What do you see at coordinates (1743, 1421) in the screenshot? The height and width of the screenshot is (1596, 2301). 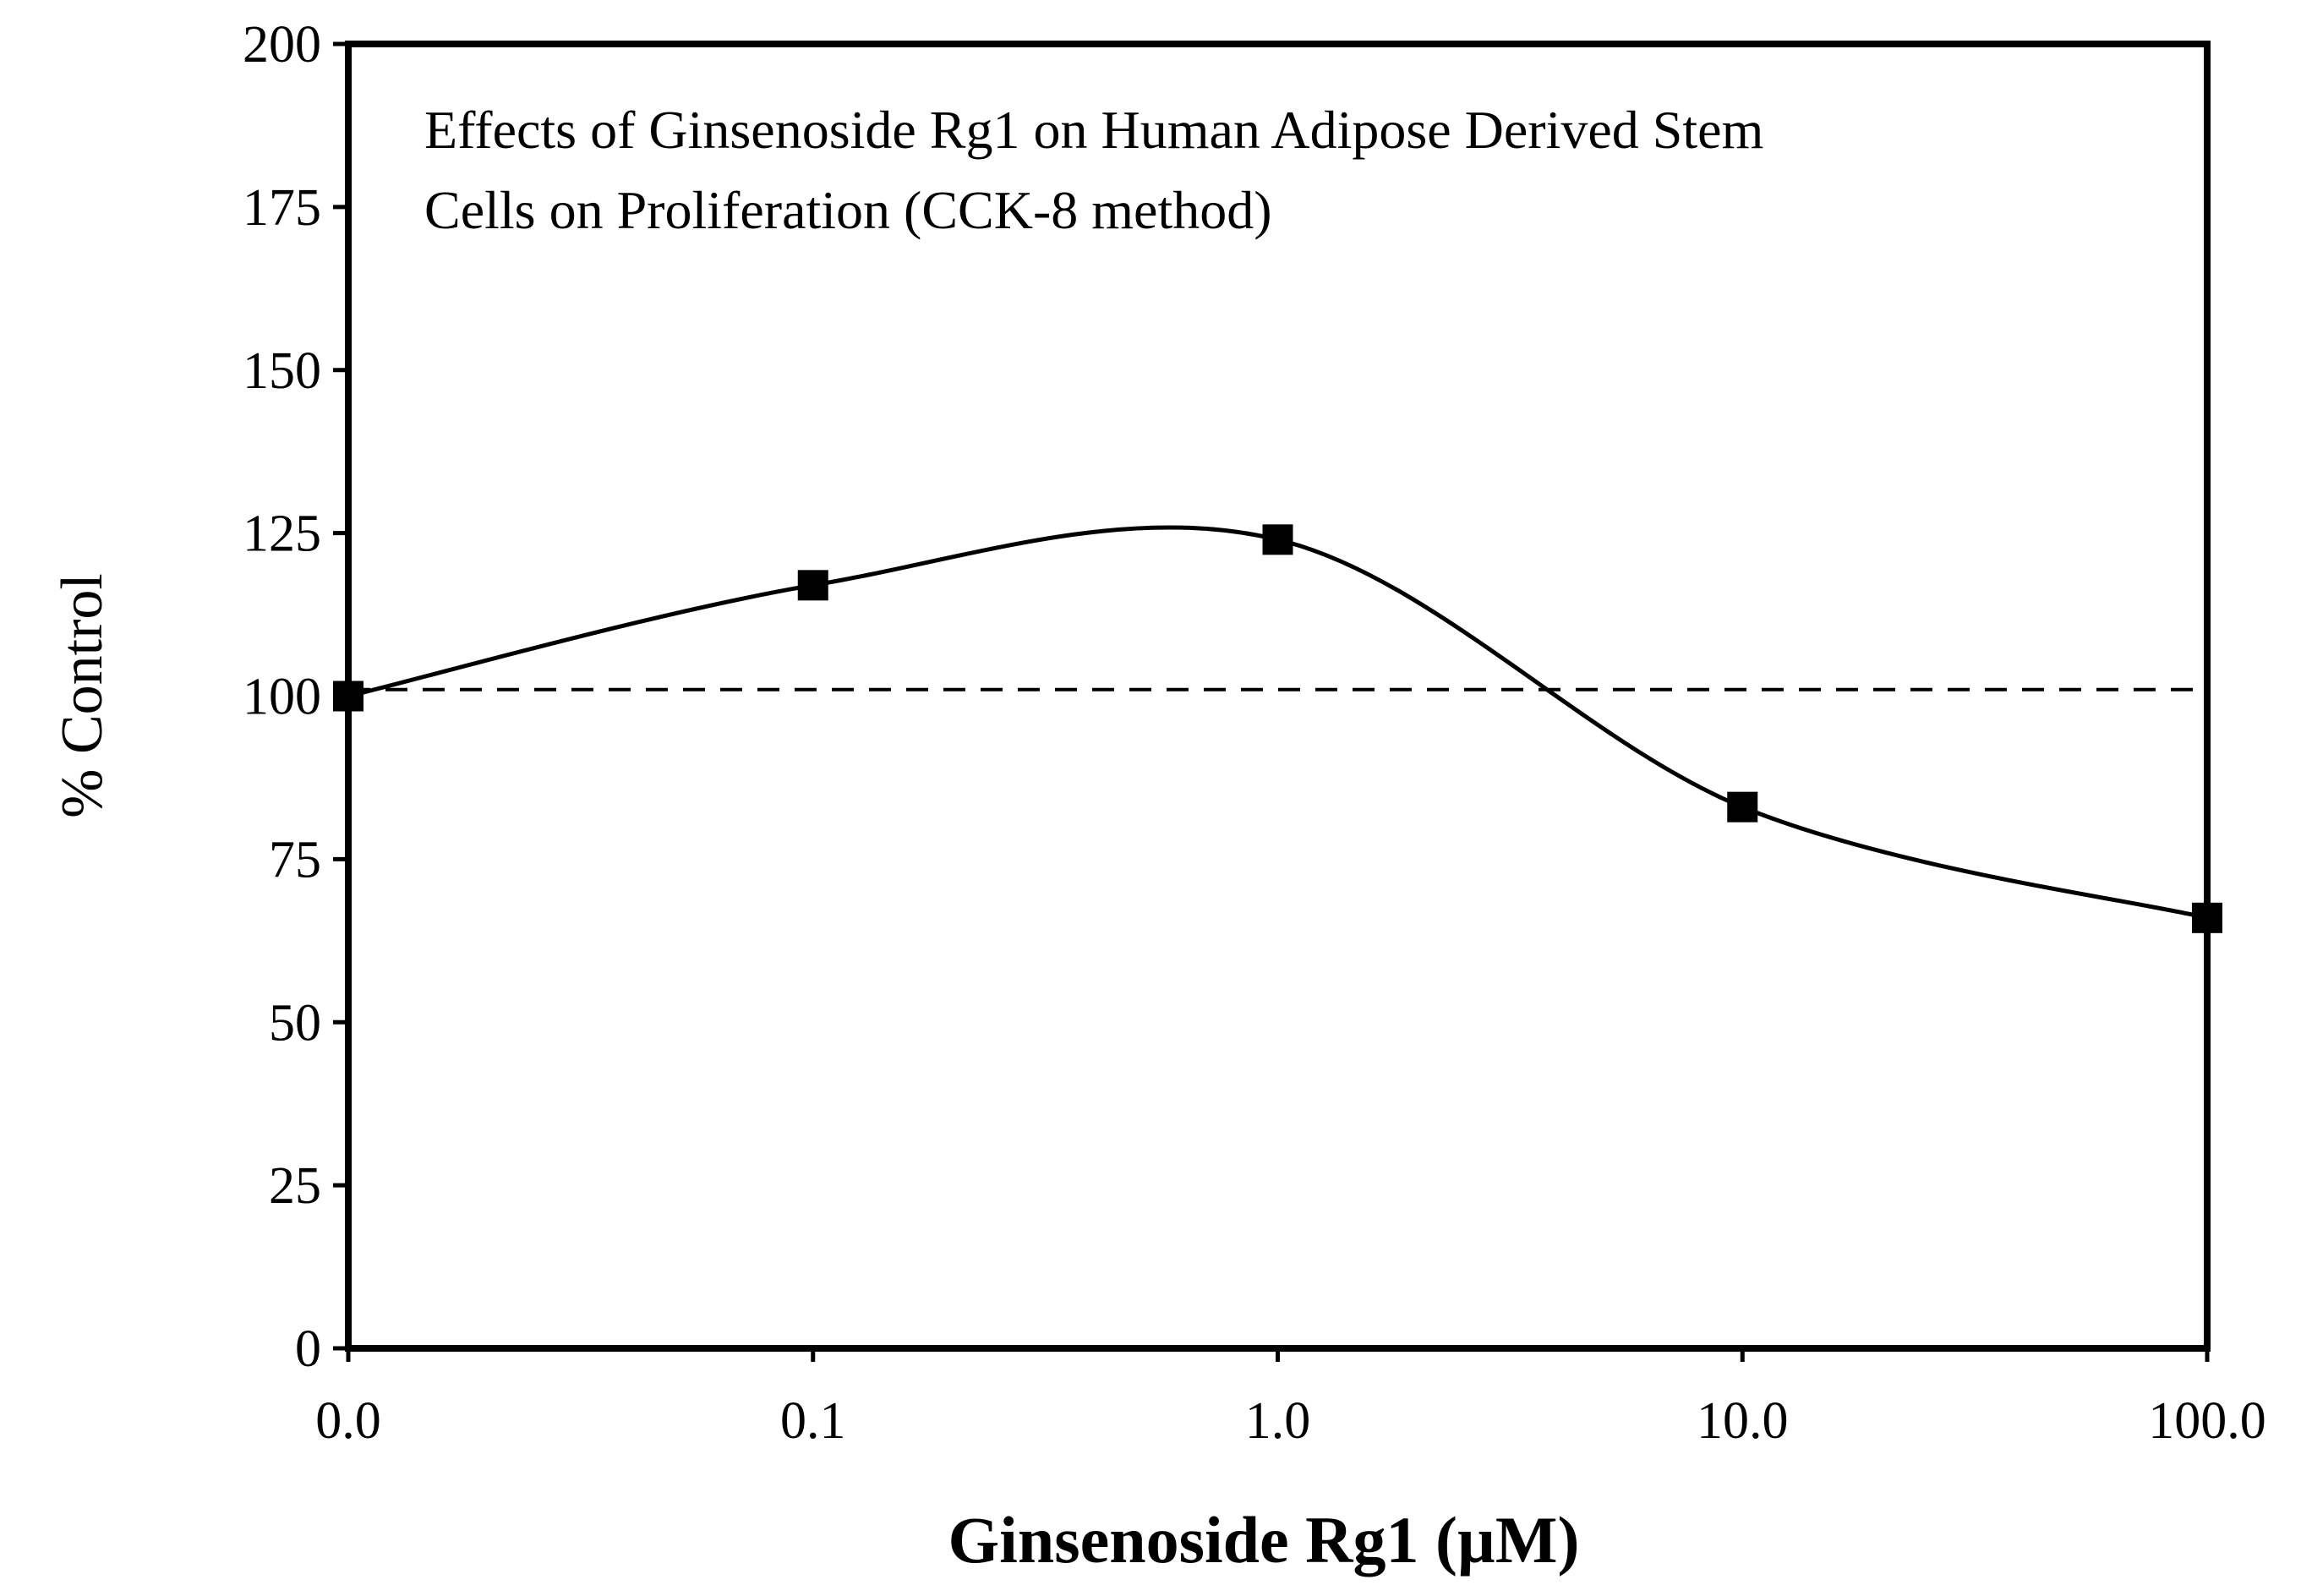 I see `x-tick-label-10.0: 10.0` at bounding box center [1743, 1421].